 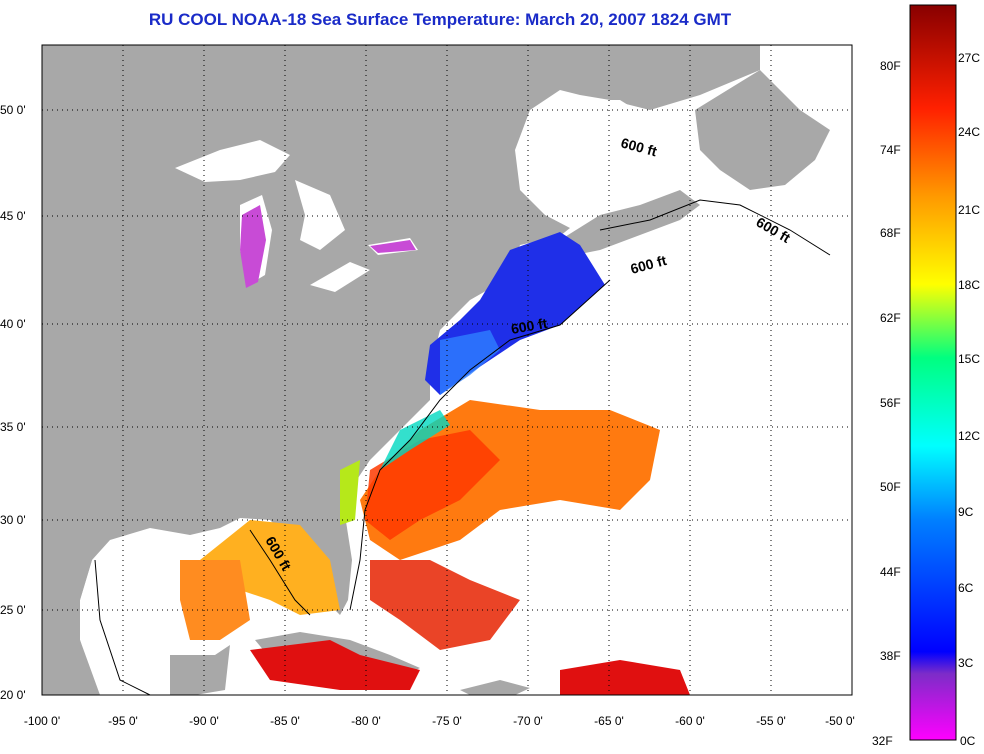 What do you see at coordinates (969, 359) in the screenshot?
I see `colorbar-c-label: 15C` at bounding box center [969, 359].